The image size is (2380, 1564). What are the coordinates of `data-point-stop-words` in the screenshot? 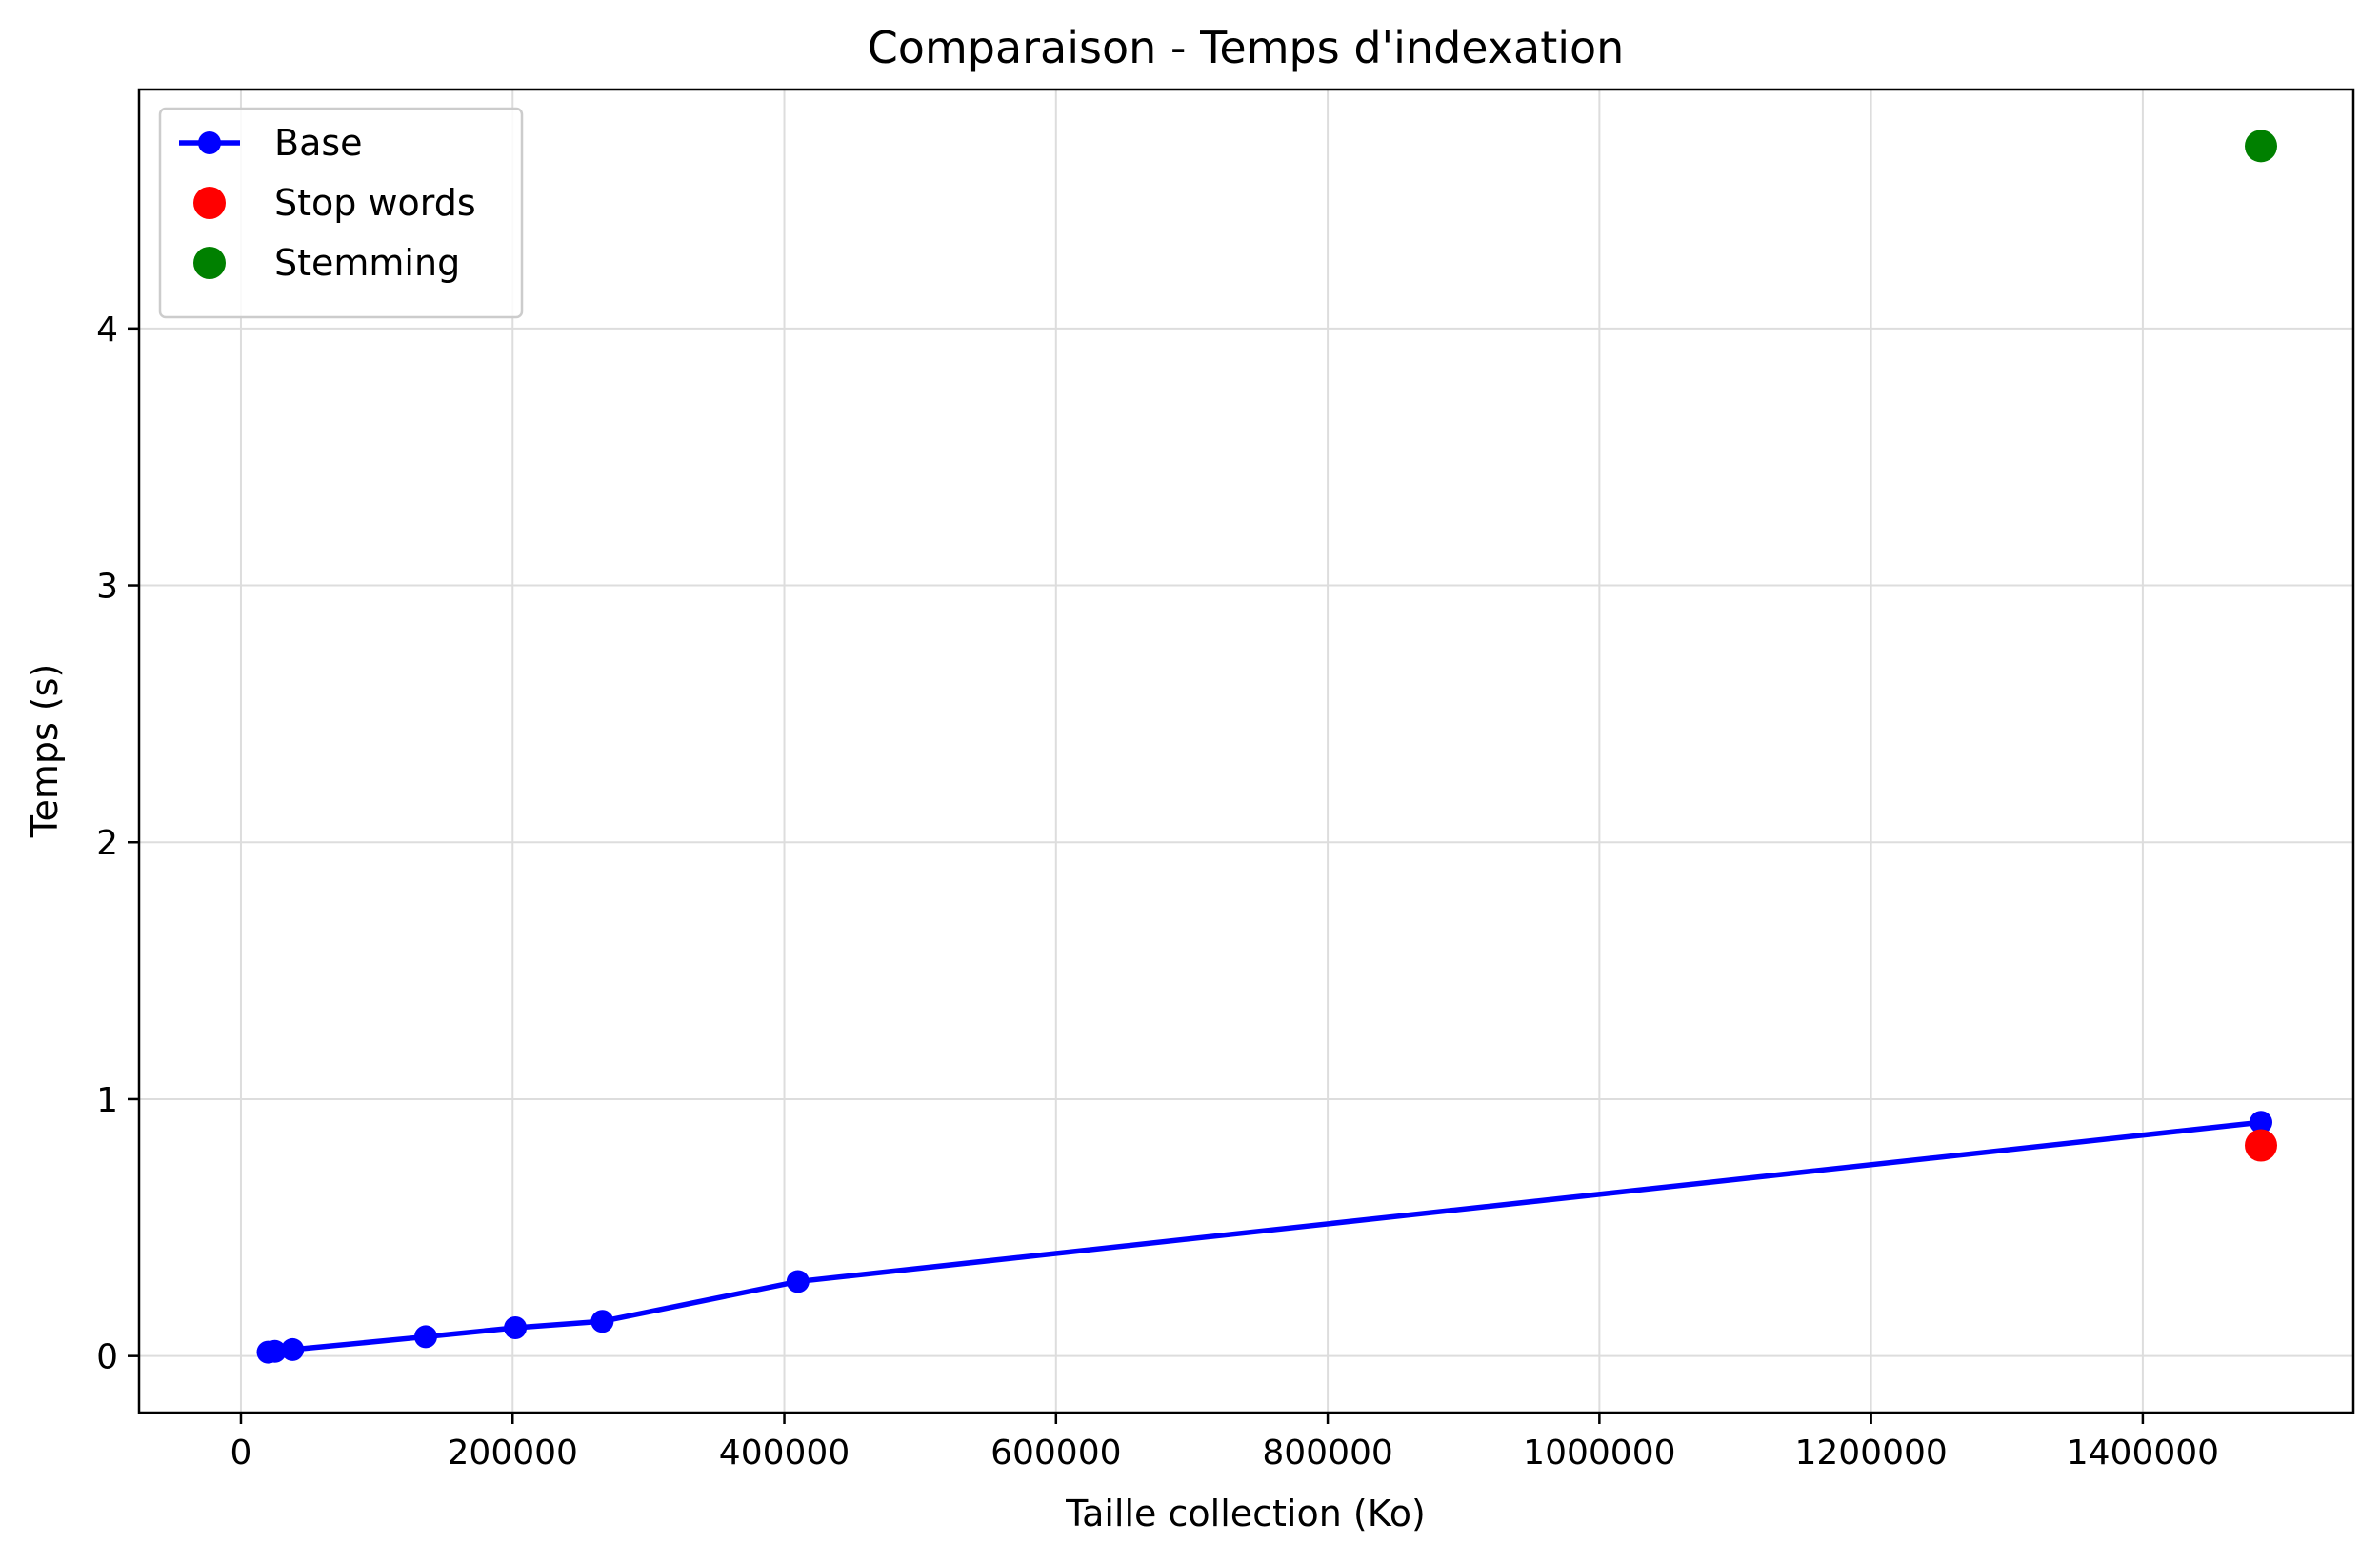 It's located at (2261, 1145).